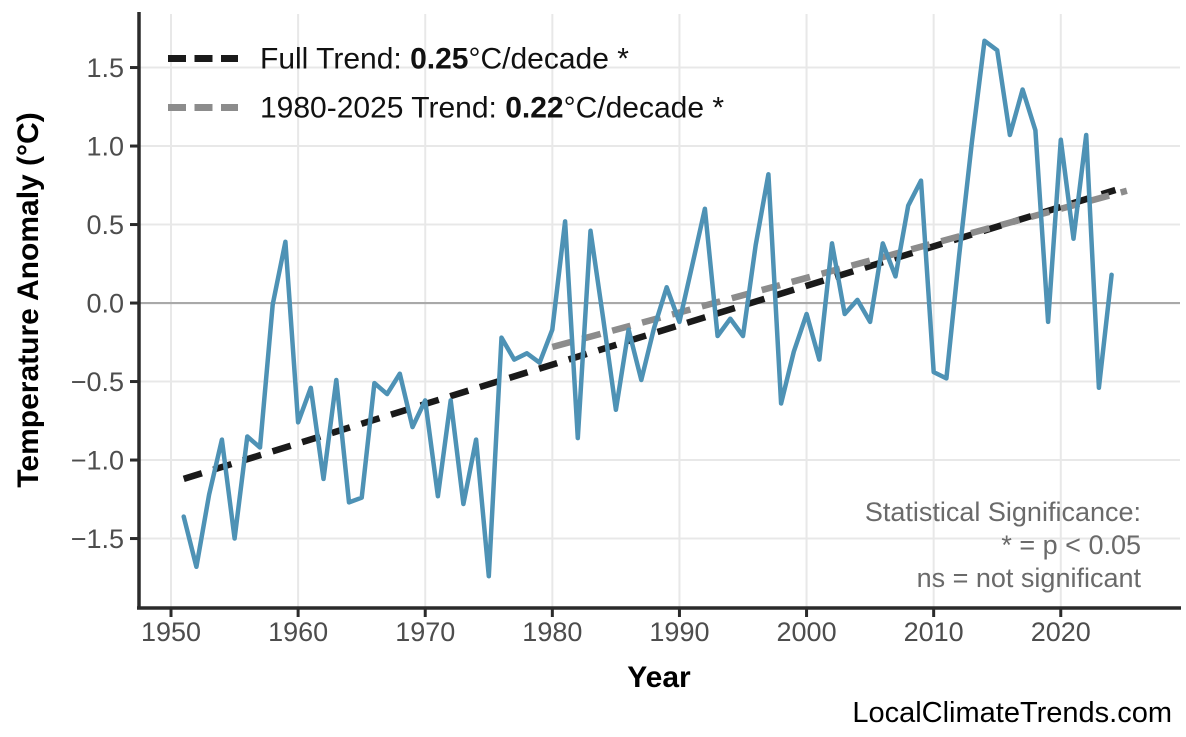 Image resolution: width=1186 pixels, height=737 pixels. What do you see at coordinates (171, 632) in the screenshot?
I see `x-tick-label: 1950` at bounding box center [171, 632].